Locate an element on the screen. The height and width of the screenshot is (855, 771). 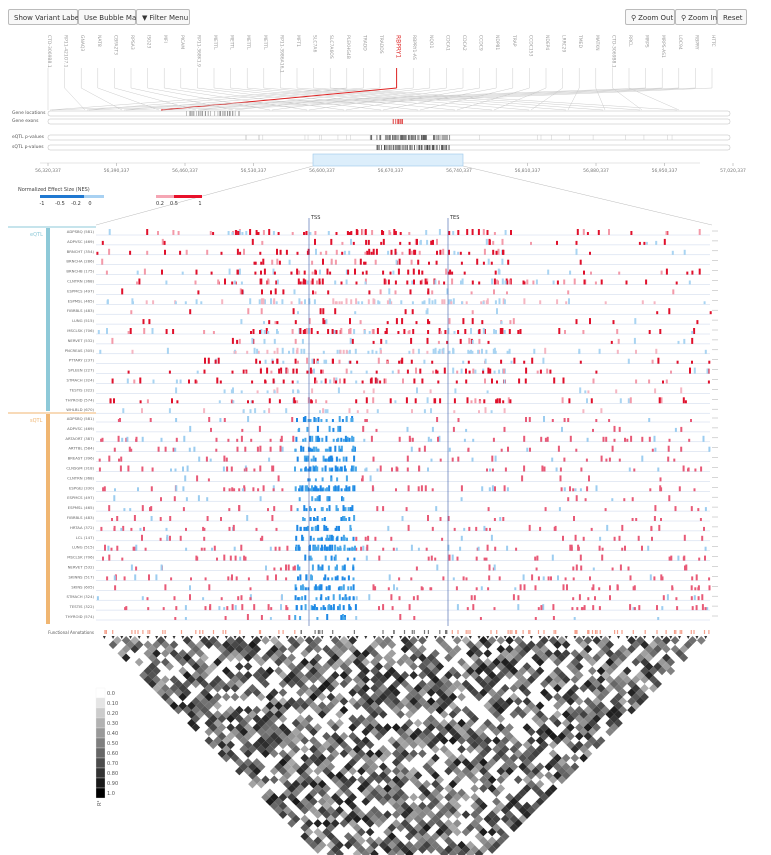
row-label: THYROID (574) is located at coordinates (79, 616).